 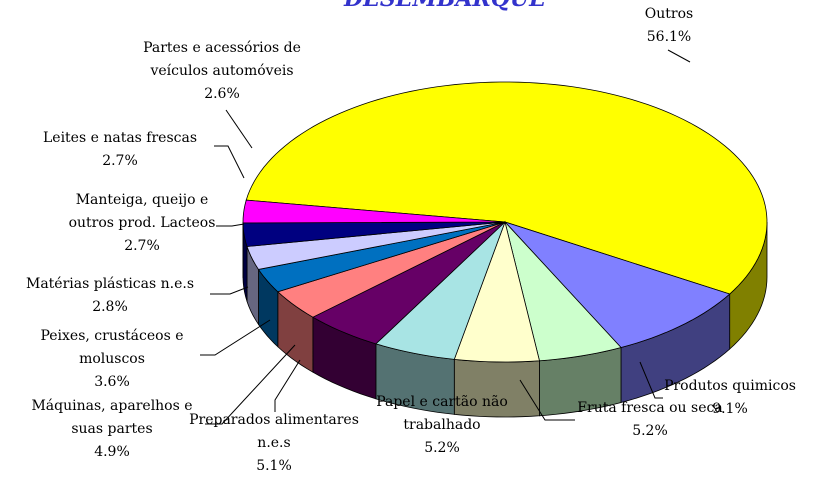 I want to click on label-line: Leites e natas frescas, so click(x=120, y=138).